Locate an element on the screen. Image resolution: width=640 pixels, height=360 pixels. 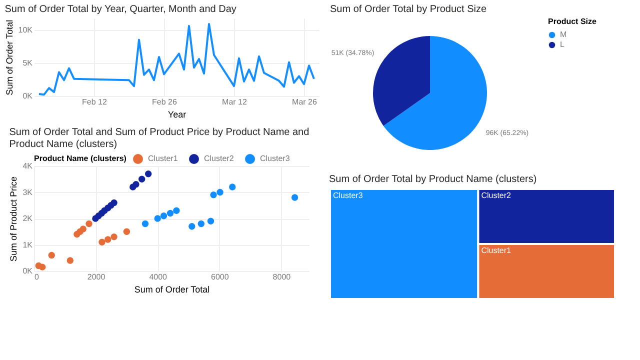
chart-title: Sum of Order Total by Product Size is located at coordinates (408, 9).